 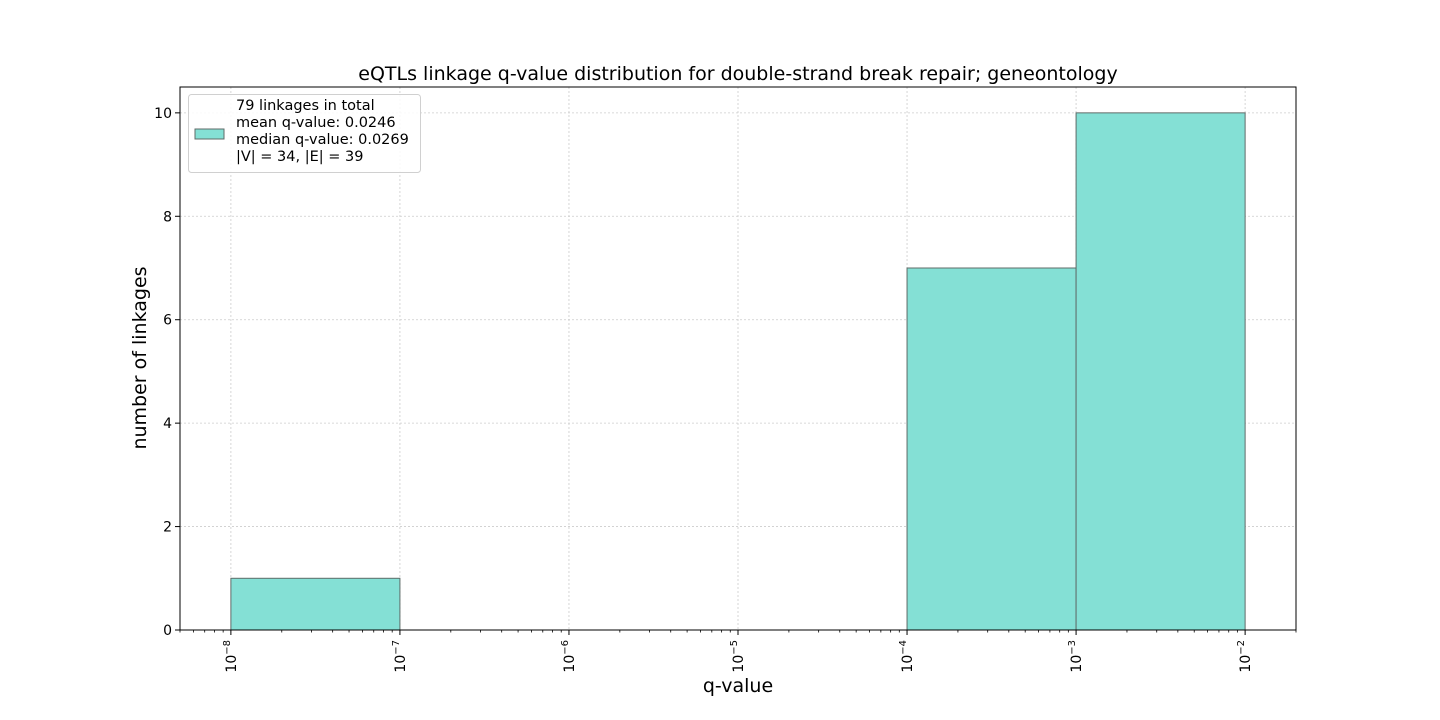 I want to click on x-tick-label: 10−2, so click(x=1245, y=656).